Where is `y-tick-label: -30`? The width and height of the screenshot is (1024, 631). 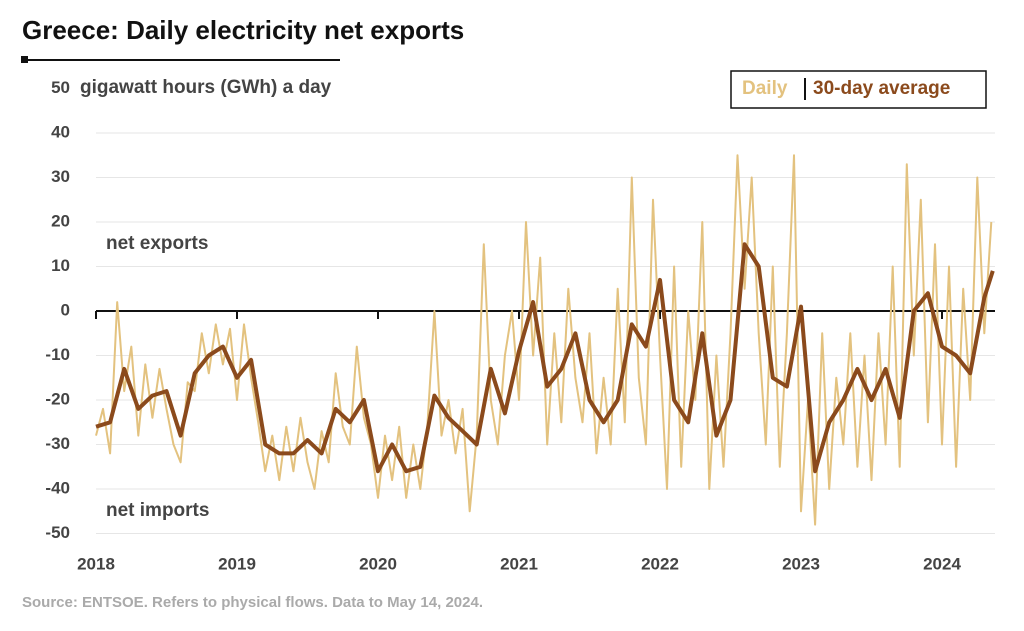 y-tick-label: -30 is located at coordinates (57, 443).